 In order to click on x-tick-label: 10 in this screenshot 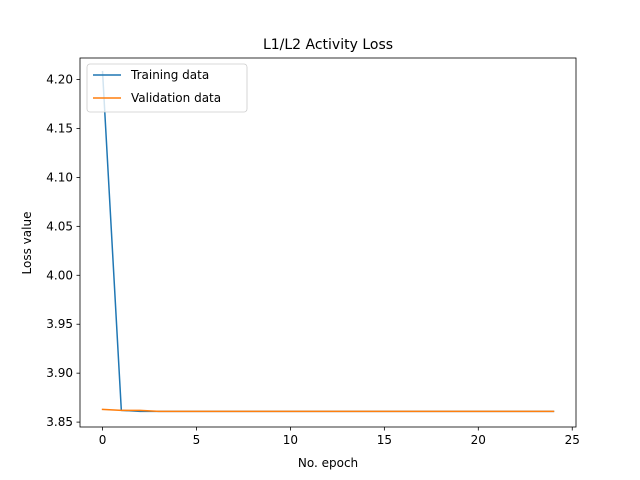, I will do `click(290, 440)`.